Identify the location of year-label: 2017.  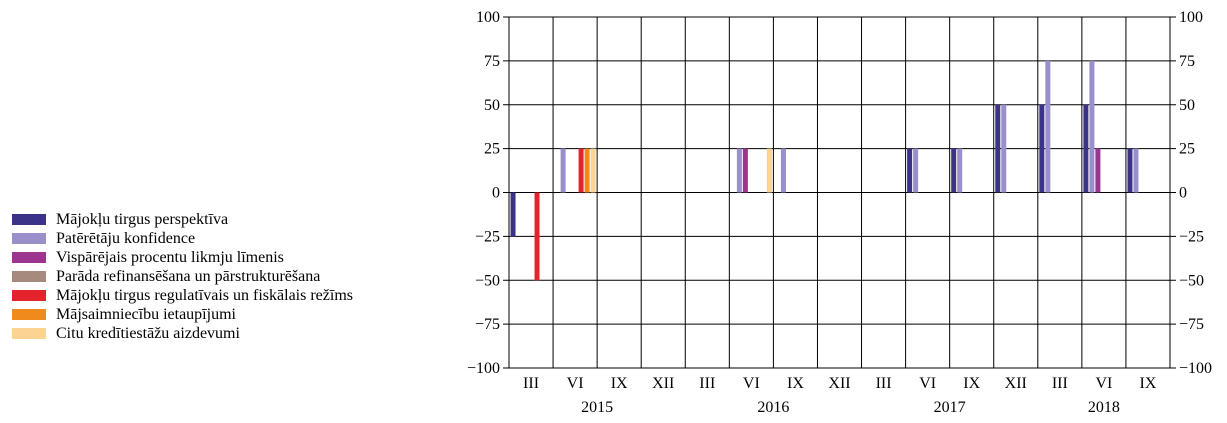
(950, 407).